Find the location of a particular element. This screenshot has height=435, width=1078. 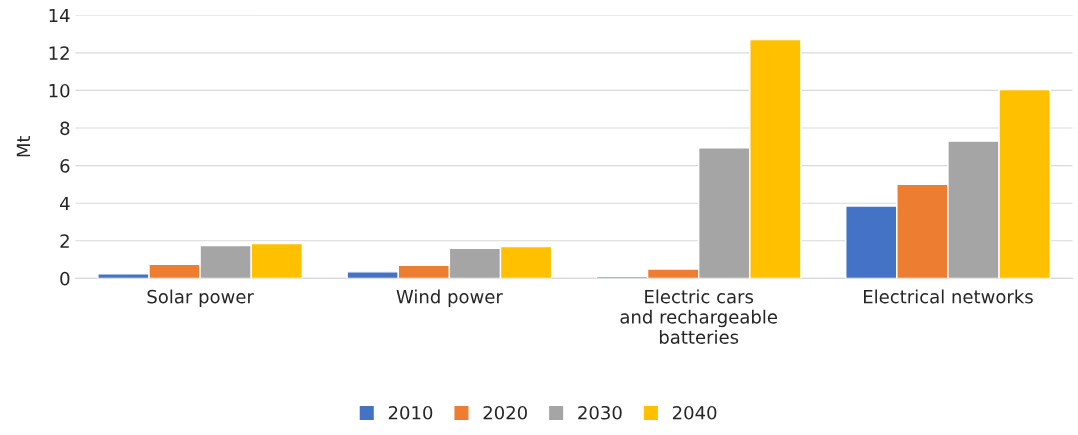

y-tick-label: 8 is located at coordinates (65, 128).